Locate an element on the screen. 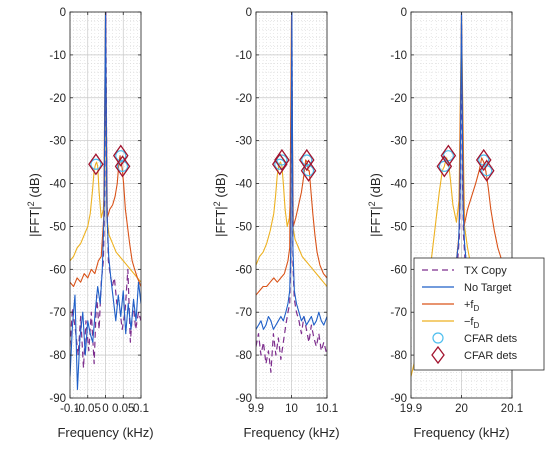 Image resolution: width=550 pixels, height=450 pixels. legend-label: No Target is located at coordinates (488, 288).